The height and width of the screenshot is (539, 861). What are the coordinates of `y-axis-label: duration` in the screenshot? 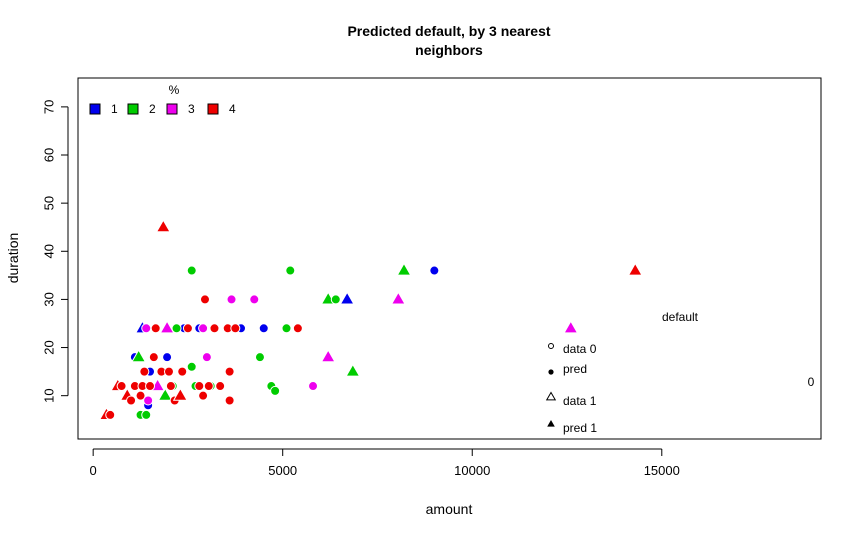 It's located at (13, 258).